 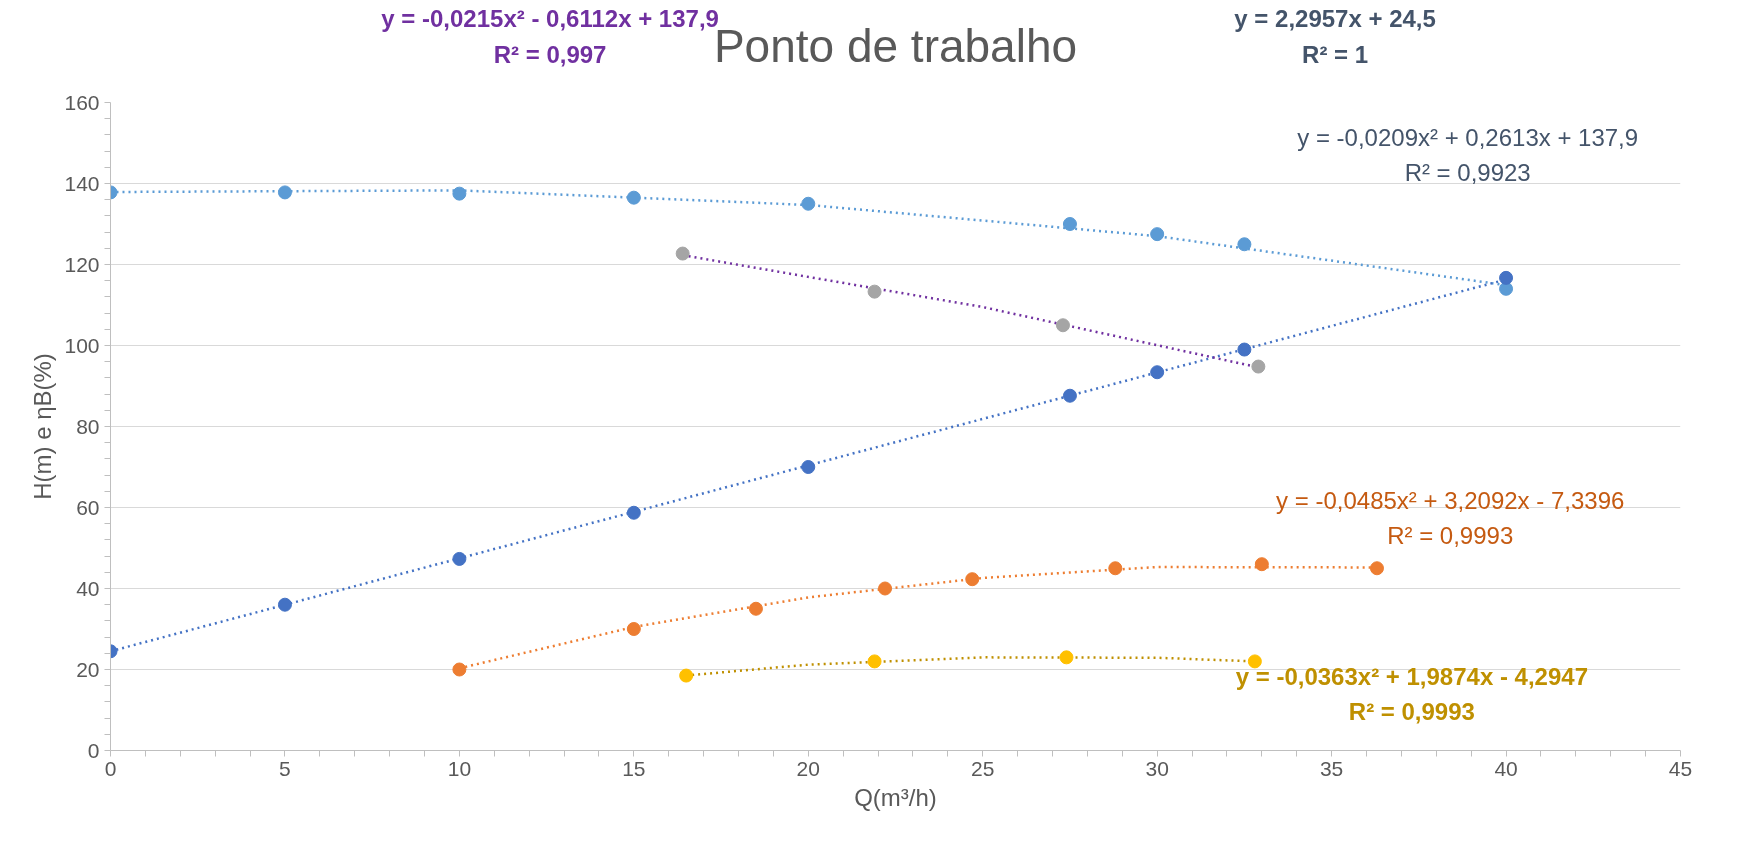 What do you see at coordinates (1506, 768) in the screenshot?
I see `x-tick-label: 40` at bounding box center [1506, 768].